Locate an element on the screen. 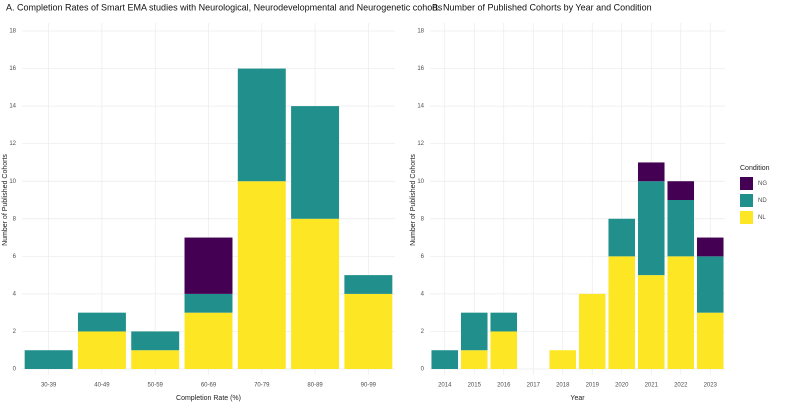 This screenshot has height=405, width=800. x-tick-label: 40-49 is located at coordinates (102, 386).